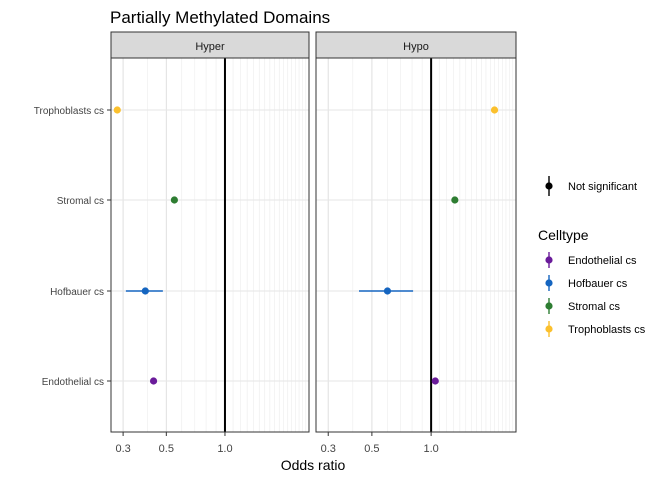 This screenshot has width=672, height=480. What do you see at coordinates (602, 261) in the screenshot?
I see `legend-label: Endothelial cs` at bounding box center [602, 261].